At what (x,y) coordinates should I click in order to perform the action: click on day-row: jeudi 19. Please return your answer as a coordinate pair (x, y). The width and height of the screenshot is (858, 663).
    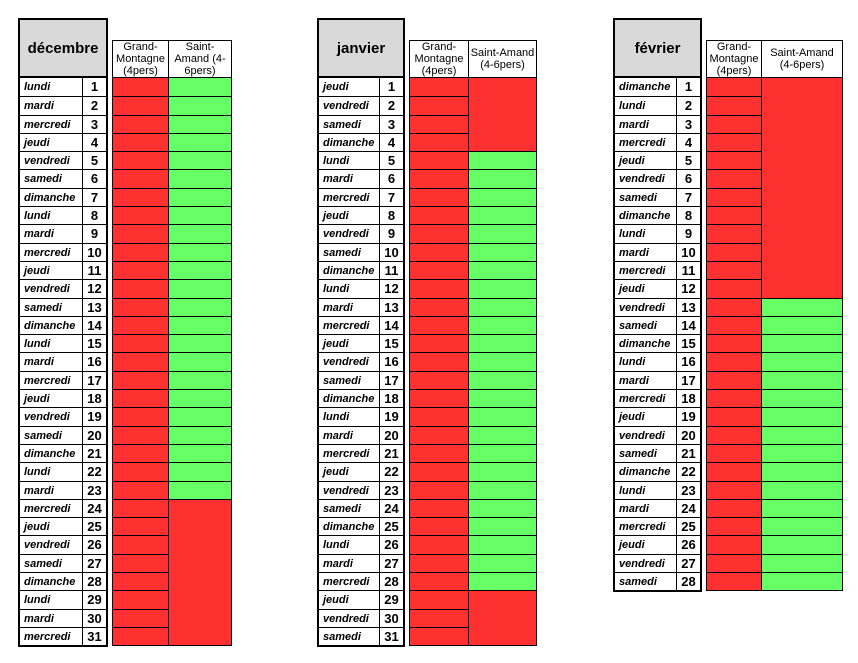
    Looking at the image, I should click on (657, 416).